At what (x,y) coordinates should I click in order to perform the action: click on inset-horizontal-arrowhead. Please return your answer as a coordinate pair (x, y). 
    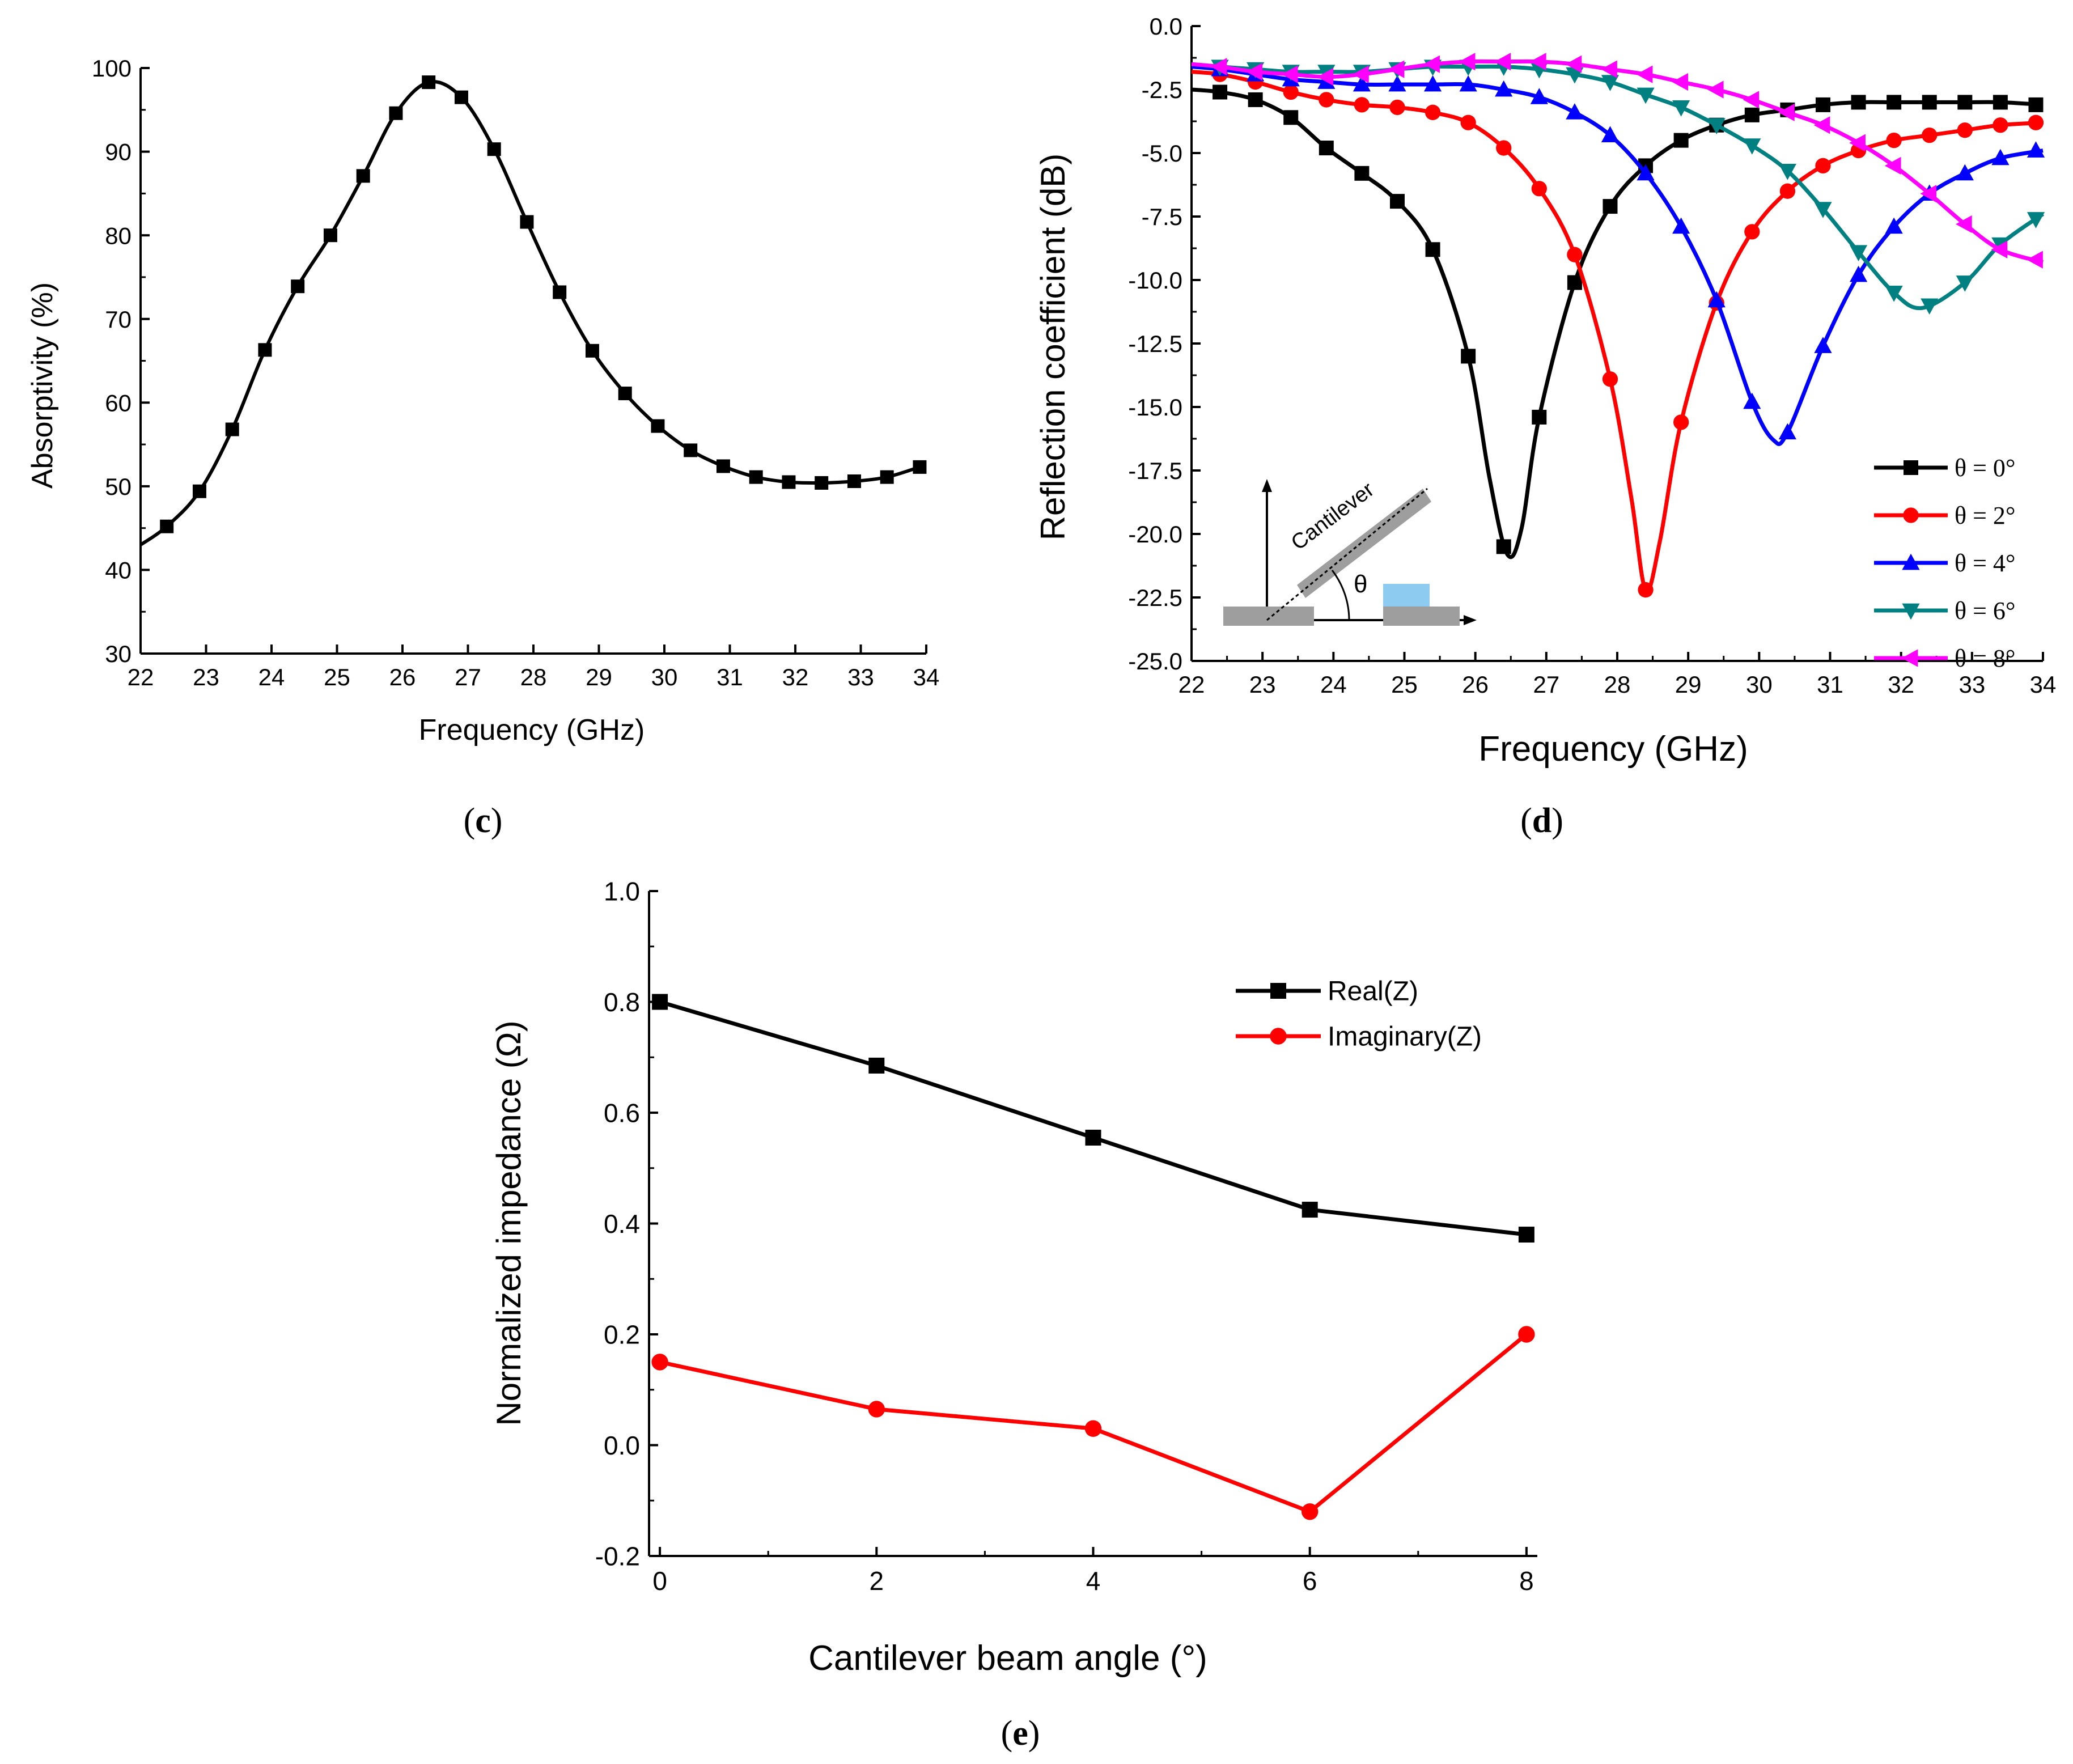
    Looking at the image, I should click on (1470, 620).